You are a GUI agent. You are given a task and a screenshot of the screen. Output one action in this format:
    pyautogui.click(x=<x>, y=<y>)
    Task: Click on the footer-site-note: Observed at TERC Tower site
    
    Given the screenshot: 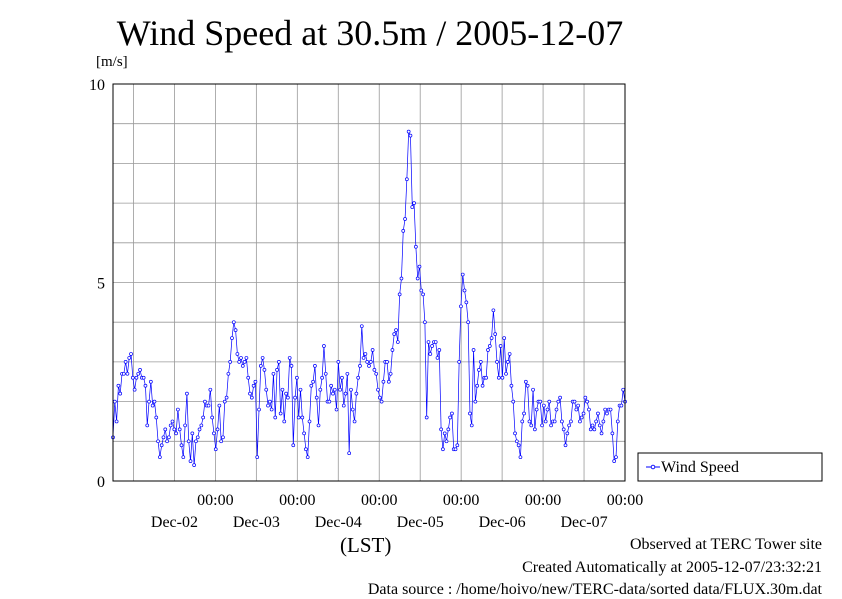 What is the action you would take?
    pyautogui.click(x=725, y=544)
    